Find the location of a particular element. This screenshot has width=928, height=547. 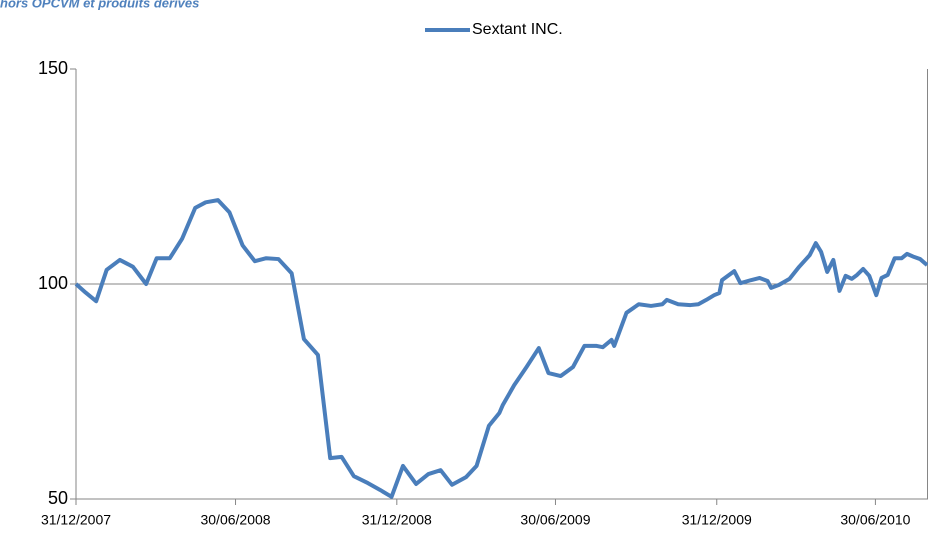

legend-label: Sextant INC. is located at coordinates (517, 29).